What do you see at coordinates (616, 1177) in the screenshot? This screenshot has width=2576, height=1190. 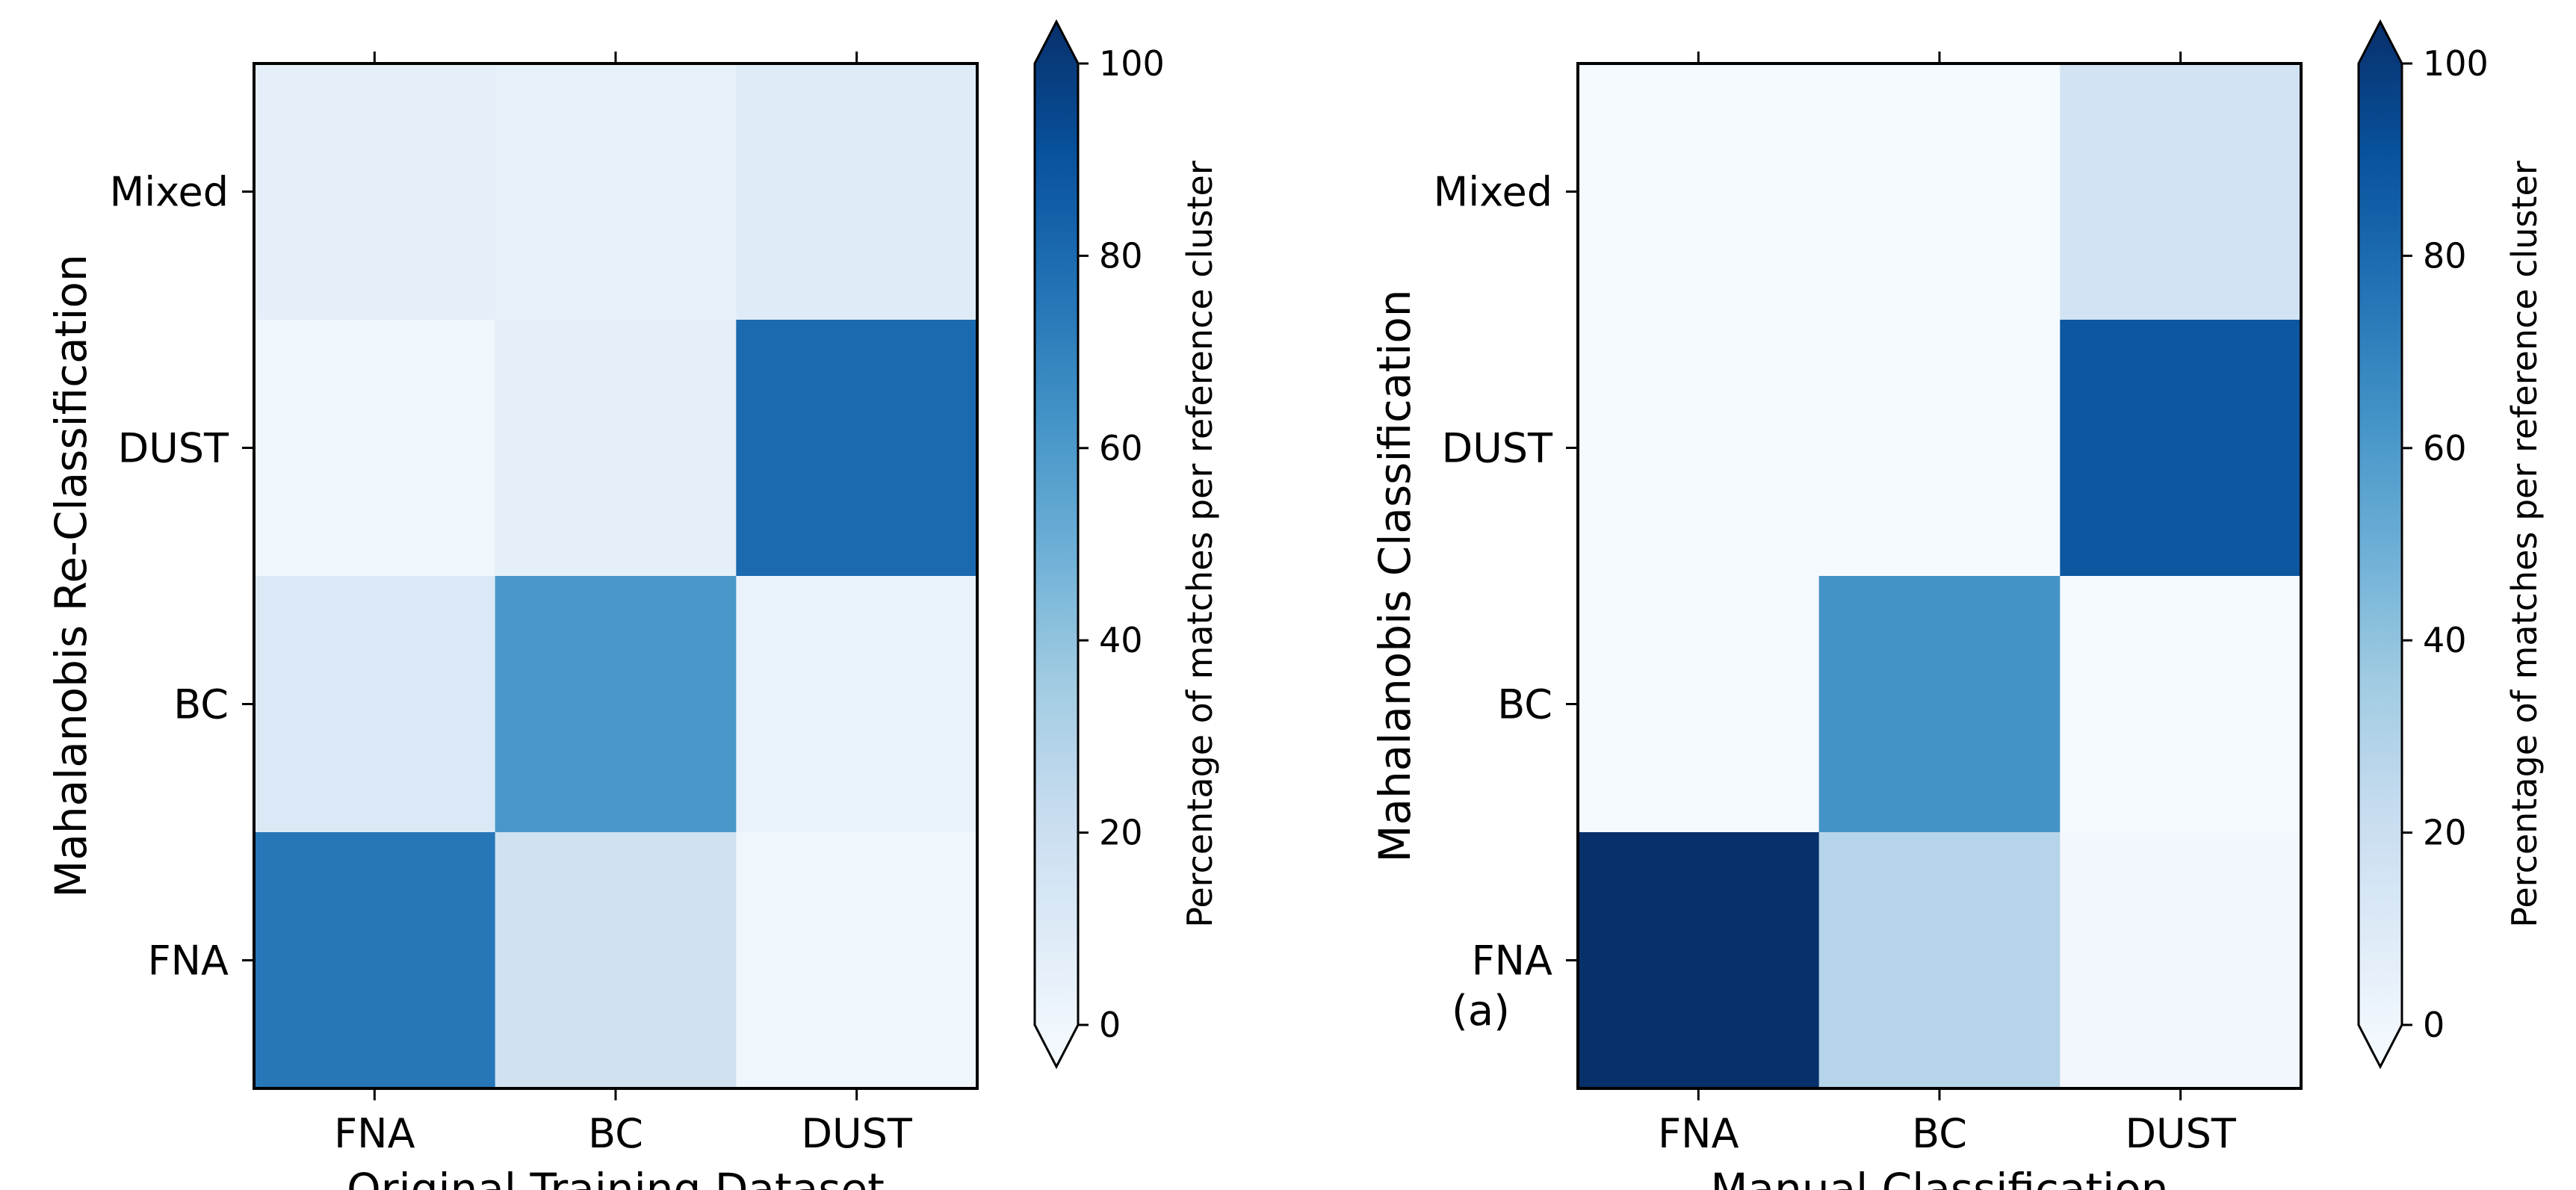 I see `x-axis-label: Original Training Dataset` at bounding box center [616, 1177].